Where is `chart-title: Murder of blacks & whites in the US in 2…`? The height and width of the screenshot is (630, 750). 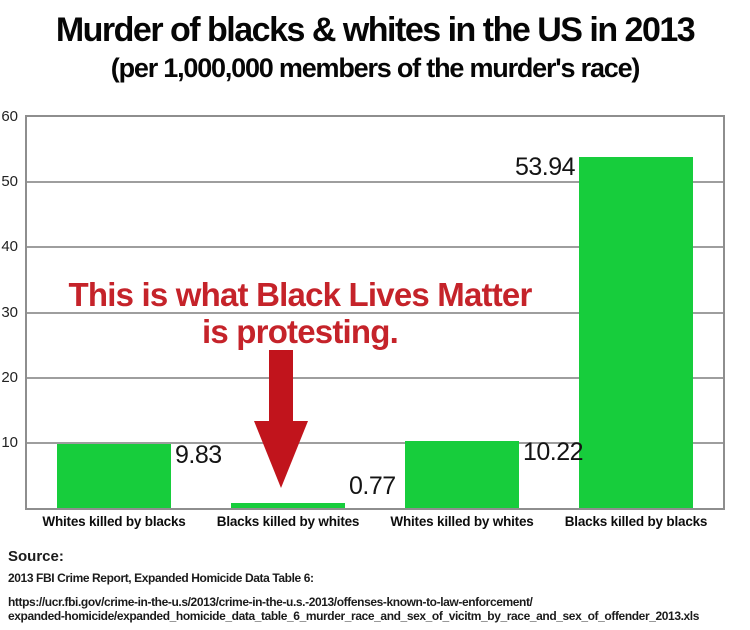 chart-title: Murder of blacks & whites in the US in 2… is located at coordinates (375, 30).